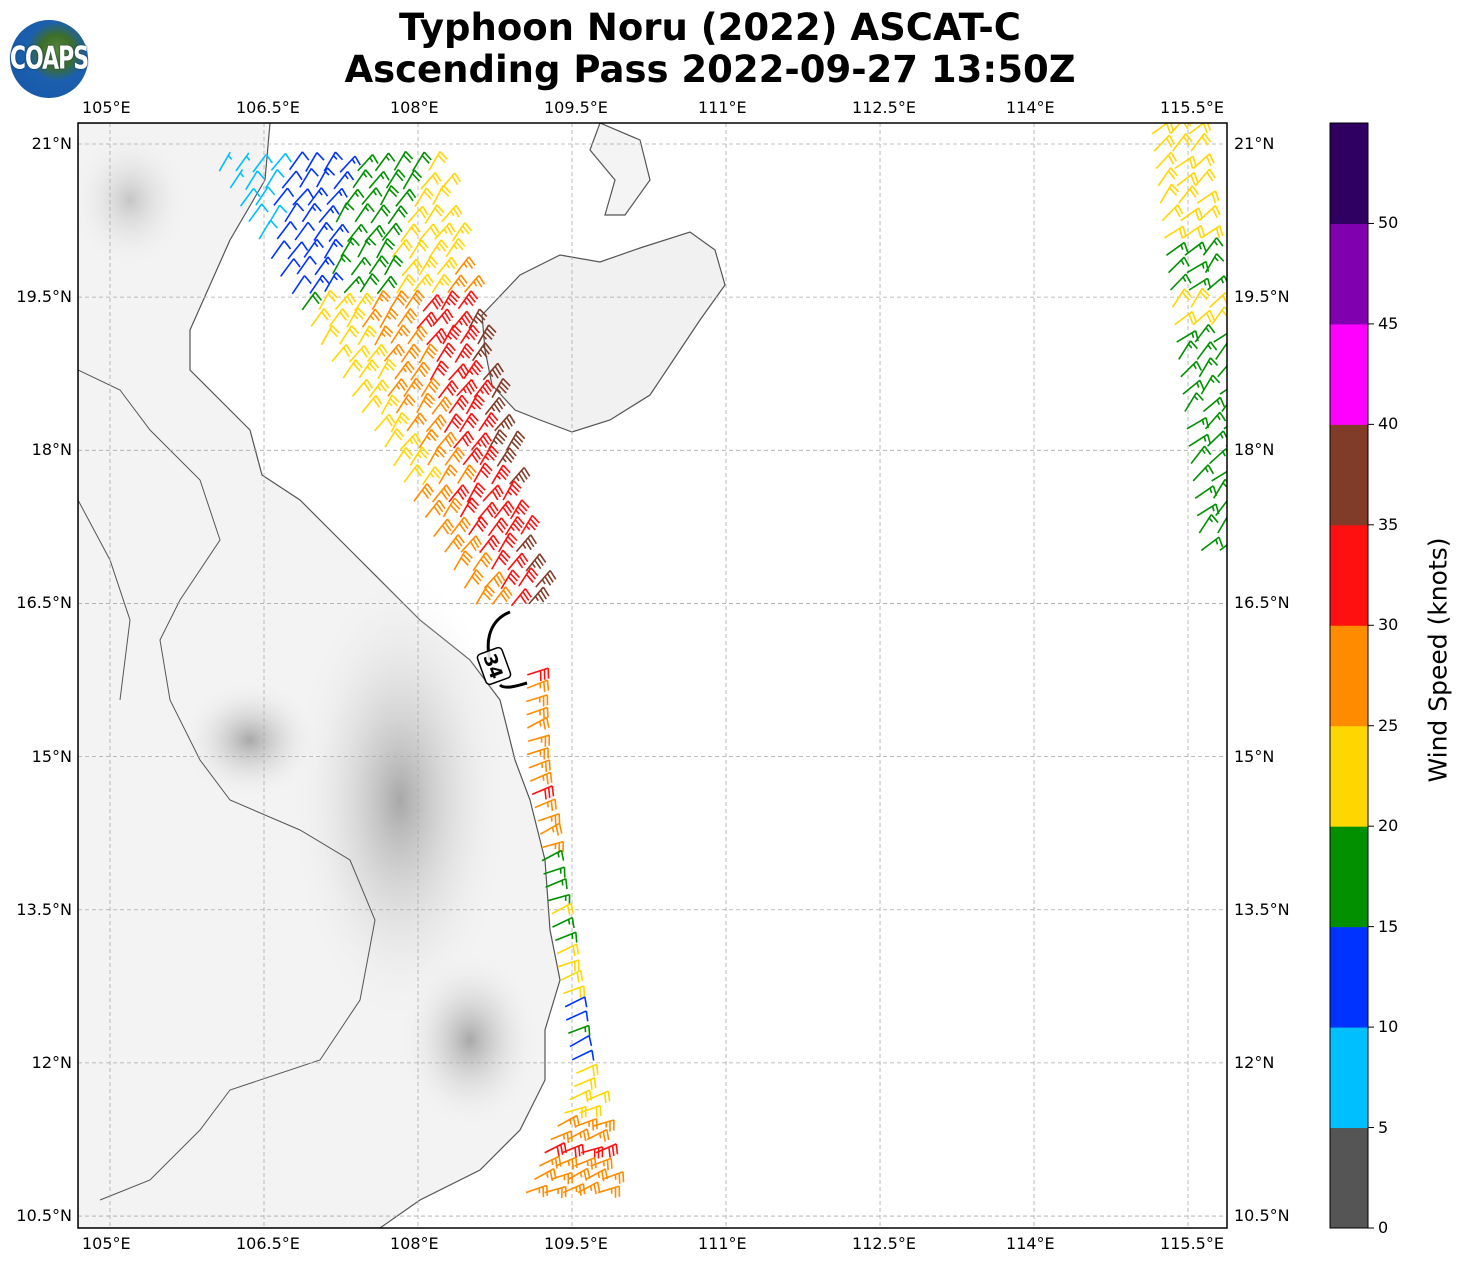 This screenshot has height=1264, width=1467. I want to click on colorbar-tick: 50, so click(1388, 223).